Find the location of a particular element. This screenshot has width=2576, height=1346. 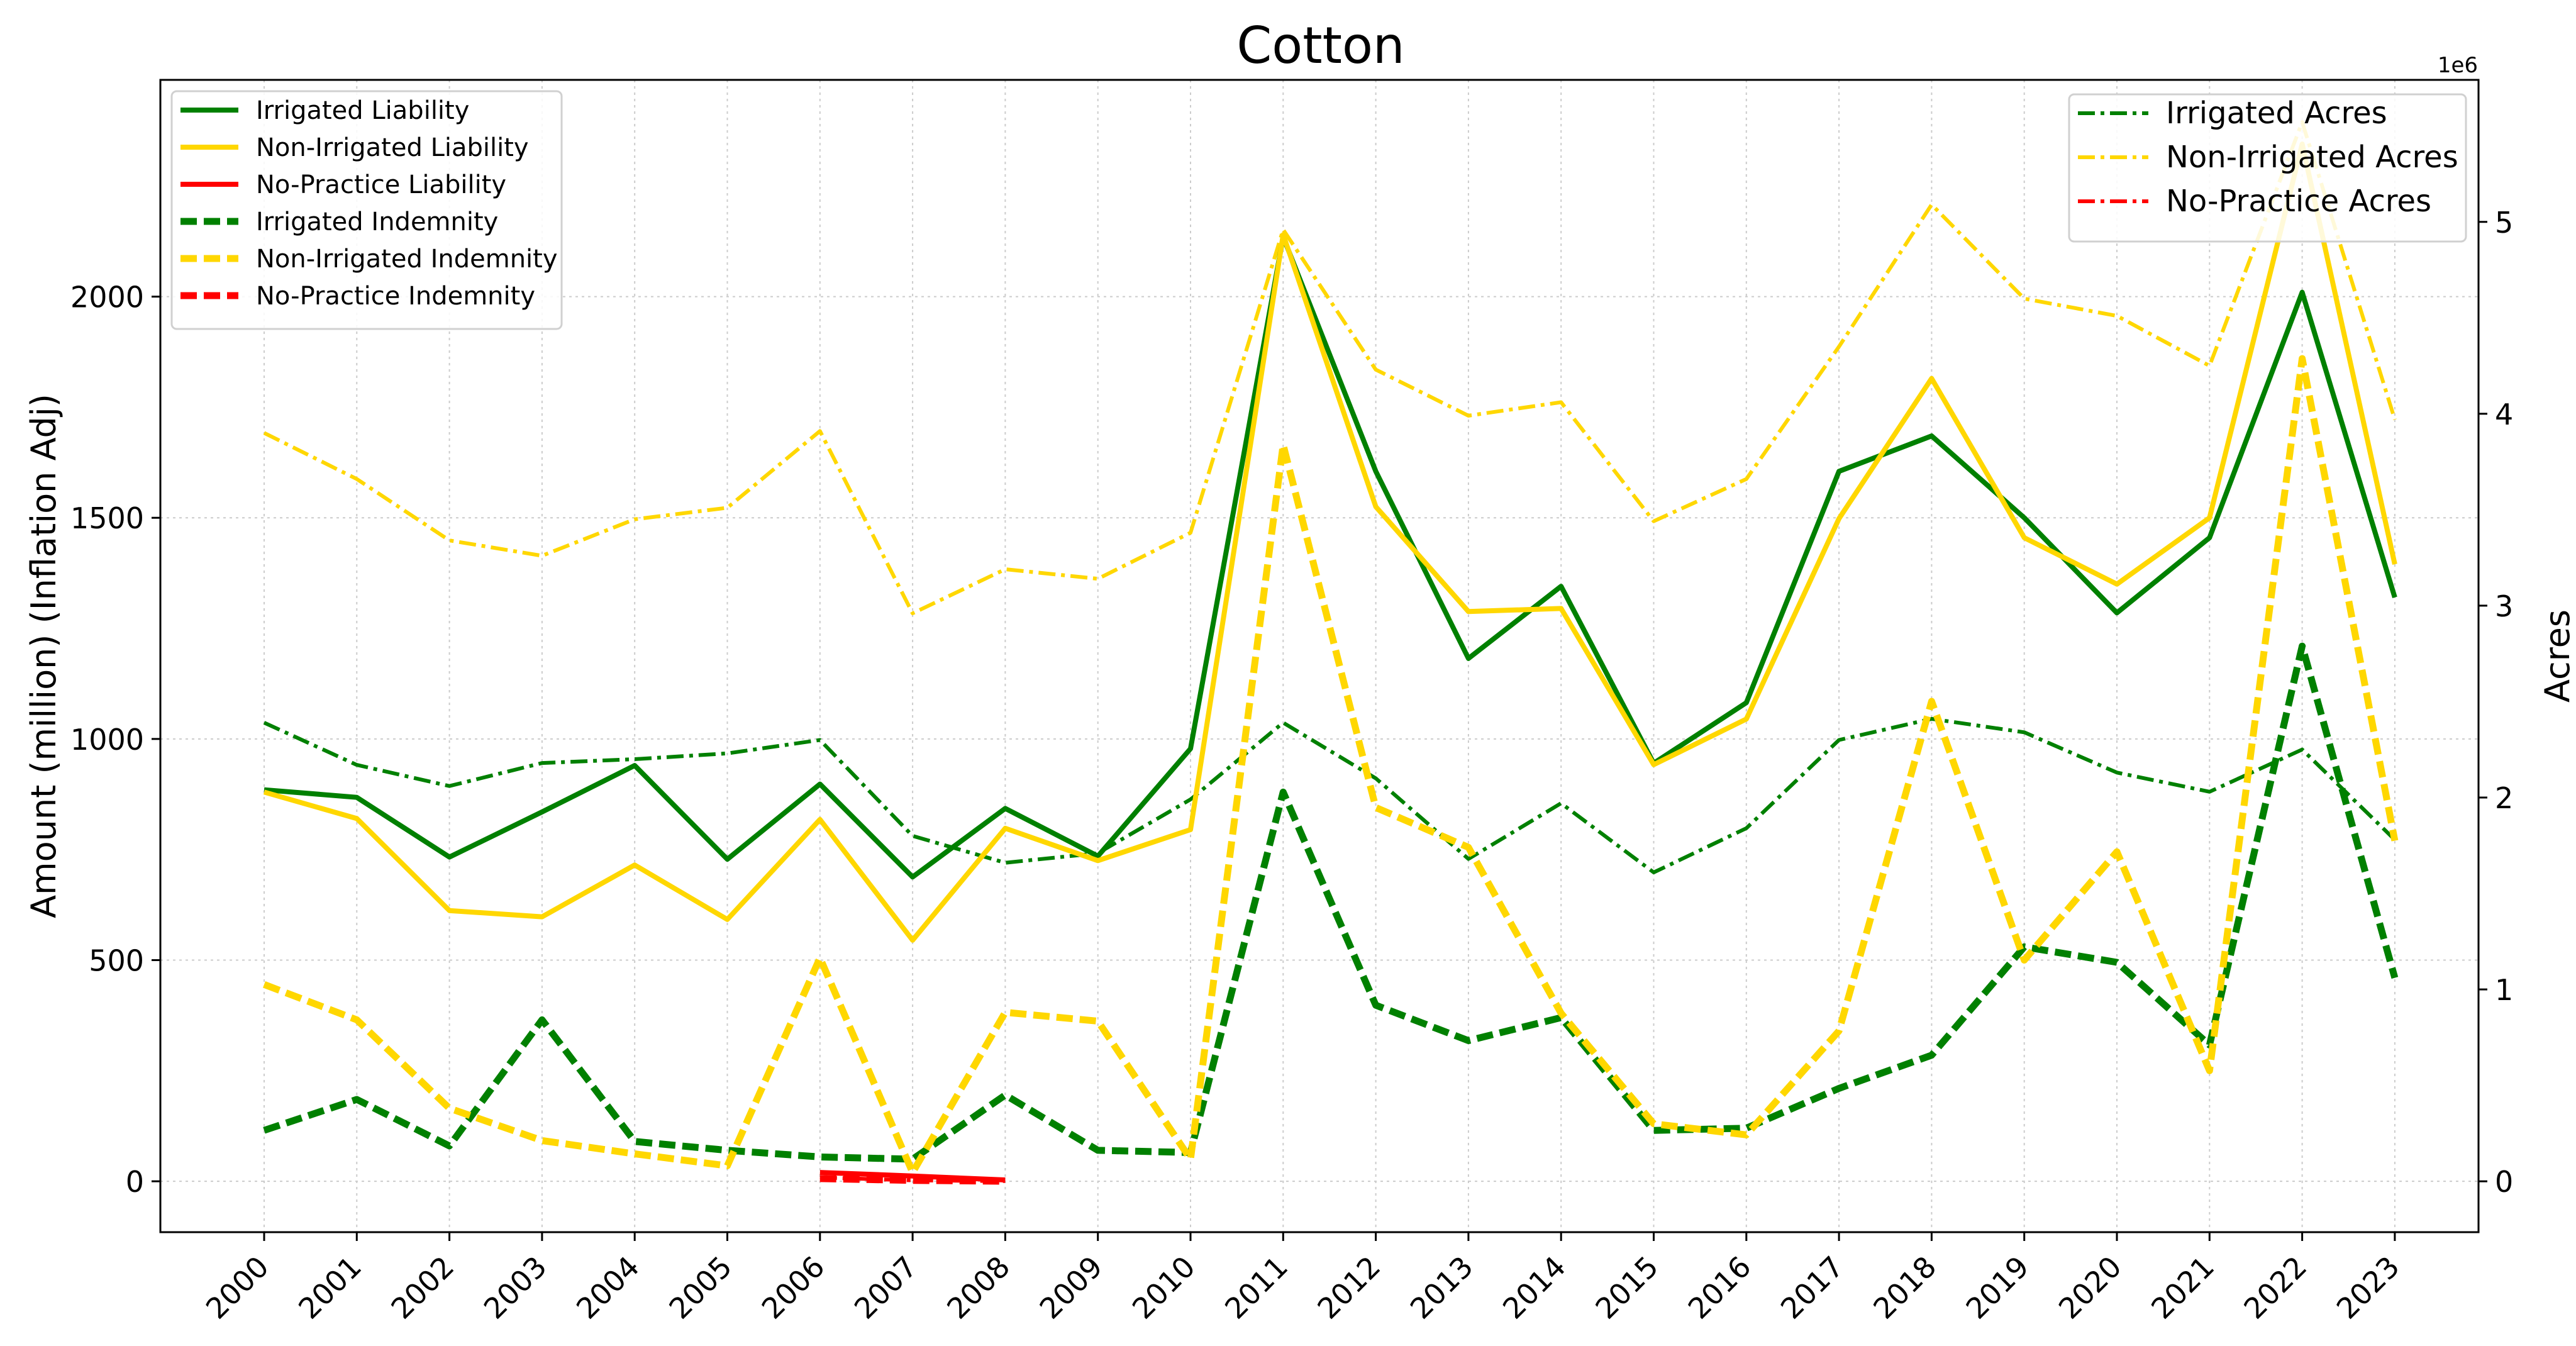

x-tick-label: 2004 is located at coordinates (608, 1288).